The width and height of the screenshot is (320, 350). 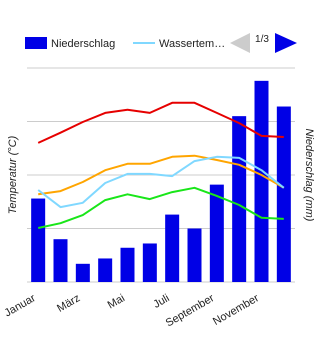 I want to click on legend-label: Niederschlag, so click(x=83, y=44).